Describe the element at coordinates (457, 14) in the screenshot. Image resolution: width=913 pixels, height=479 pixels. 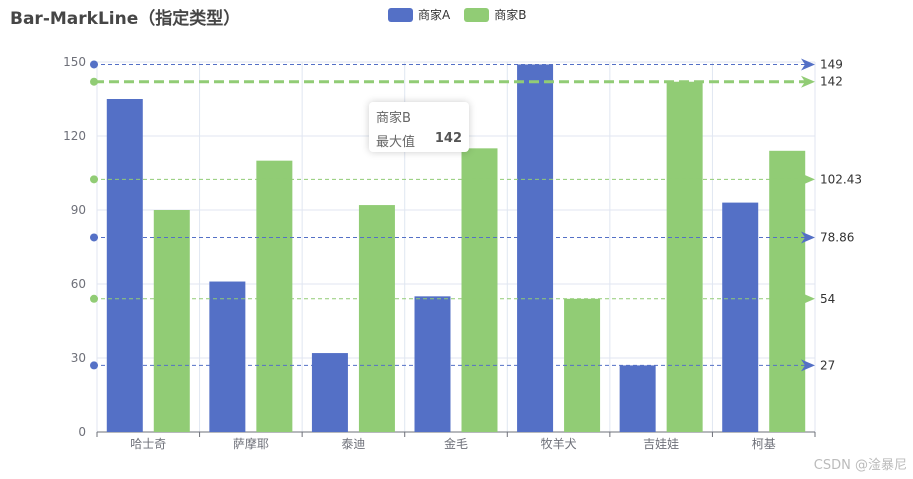
I see `legend: 商家A 商家B` at that location.